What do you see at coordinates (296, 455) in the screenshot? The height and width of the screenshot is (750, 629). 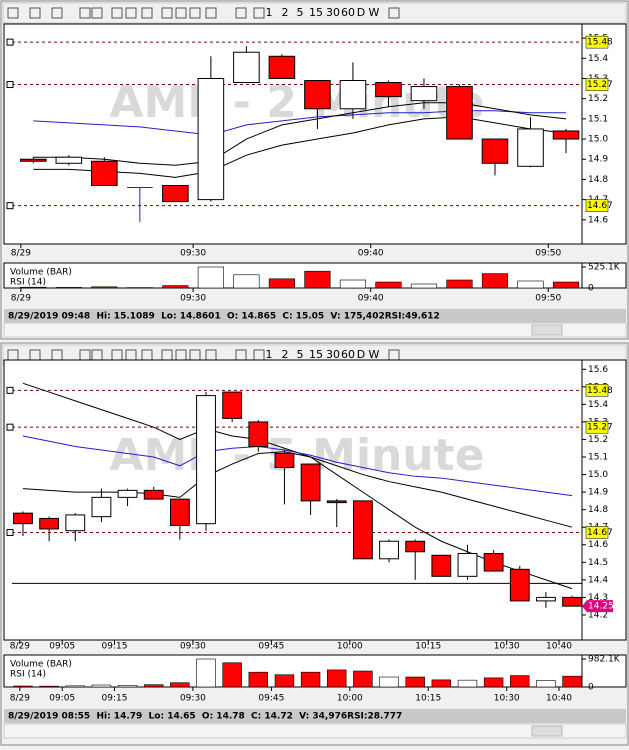 I see `watermark: AMF - 5 Minute` at bounding box center [296, 455].